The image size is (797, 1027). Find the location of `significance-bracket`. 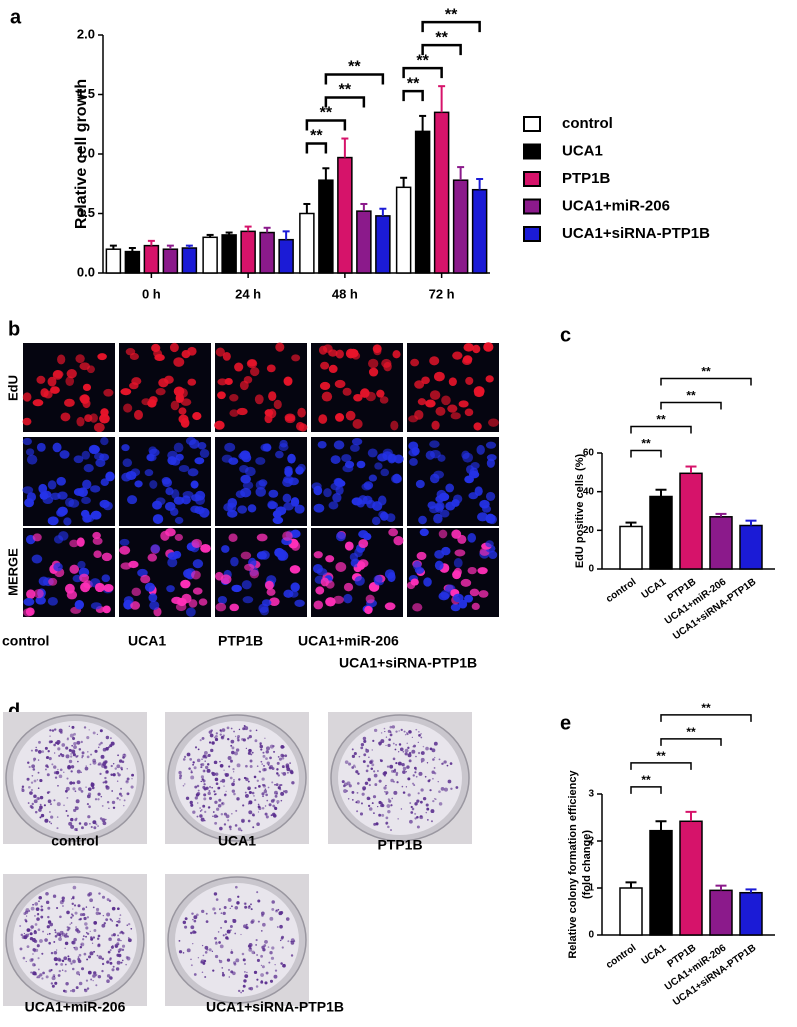

significance-bracket is located at coordinates (706, 718).